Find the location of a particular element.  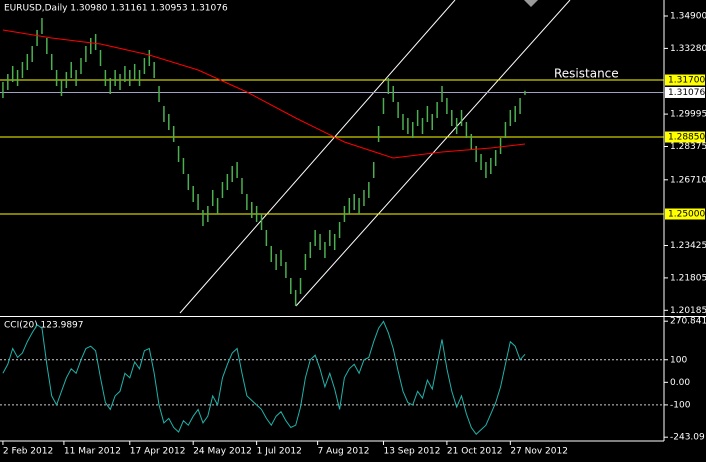

last-price-label: 1.31076 is located at coordinates (686, 93).